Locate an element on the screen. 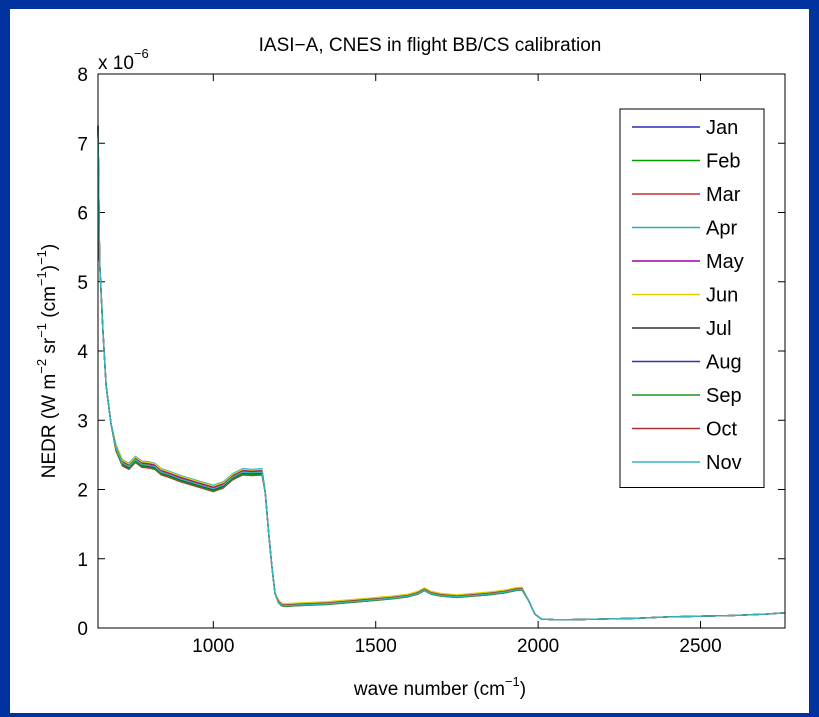  y-axis-label: NEDR (W m−2 sr−1 (cm−1)−1) is located at coordinates (47, 361).